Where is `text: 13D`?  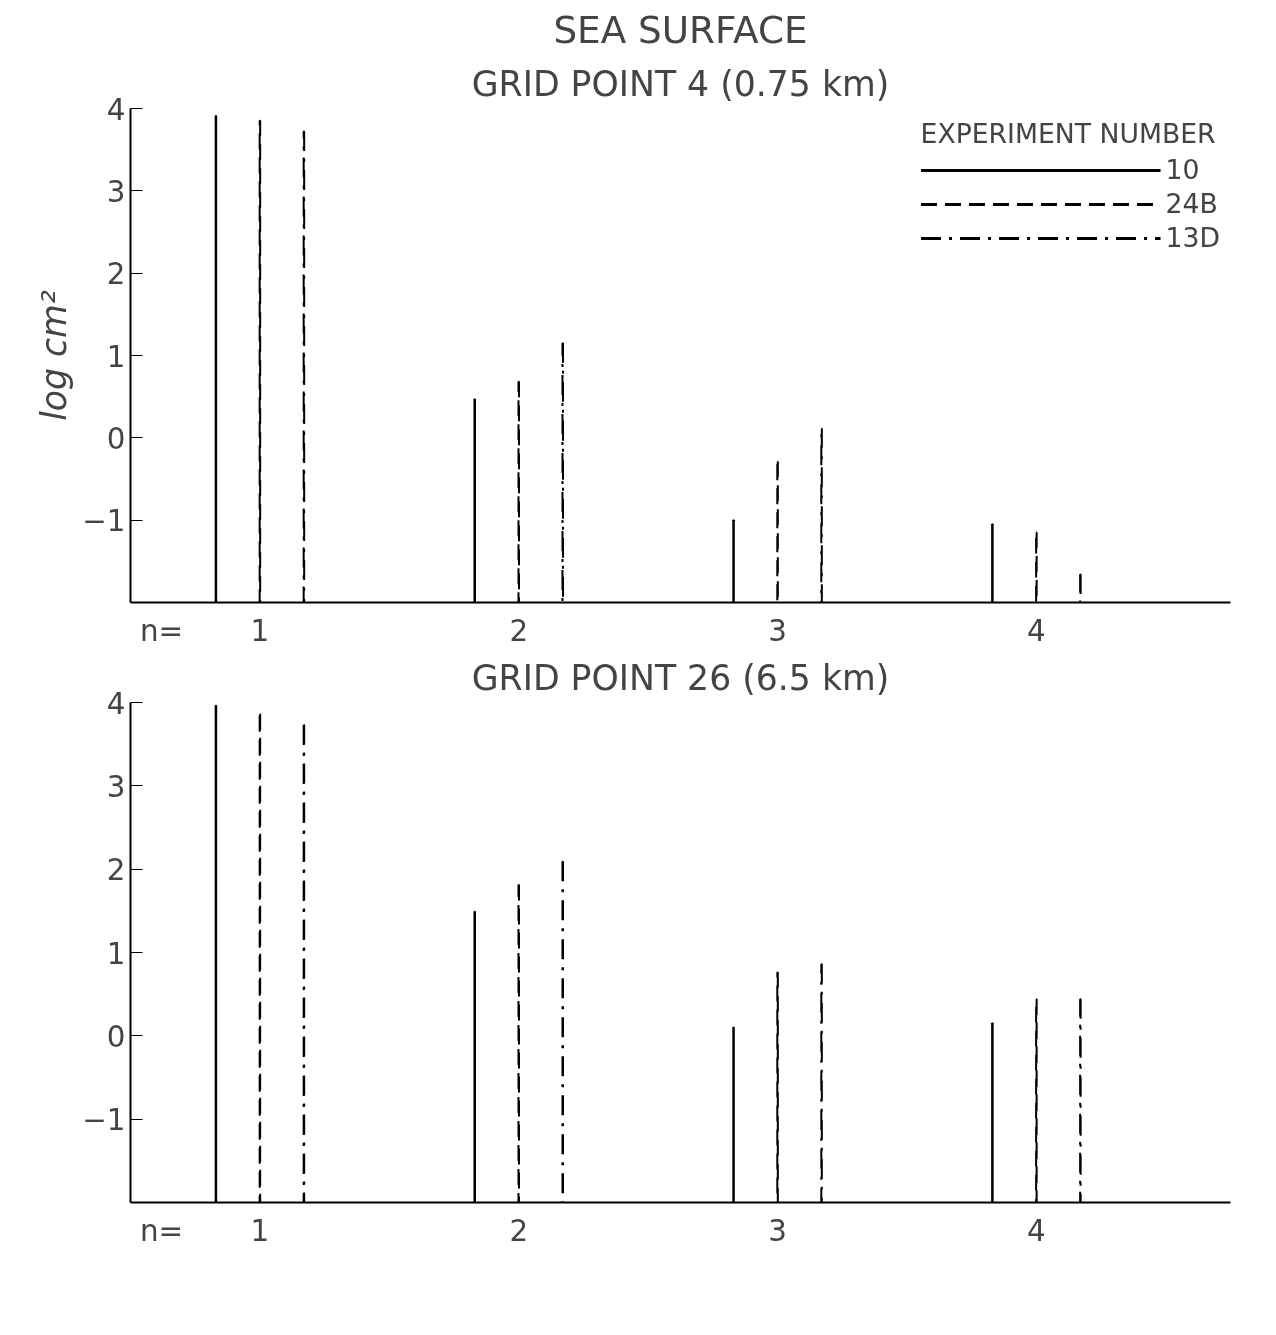 text: 13D is located at coordinates (1192, 237).